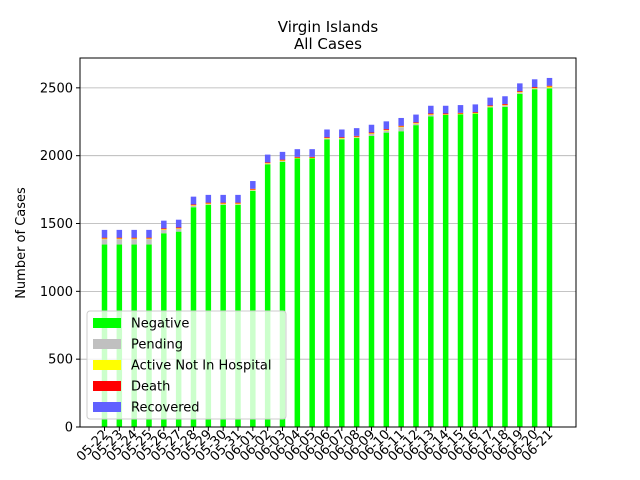 This screenshot has width=640, height=480. Describe the element at coordinates (157, 345) in the screenshot. I see `legend-label: Pending` at that location.